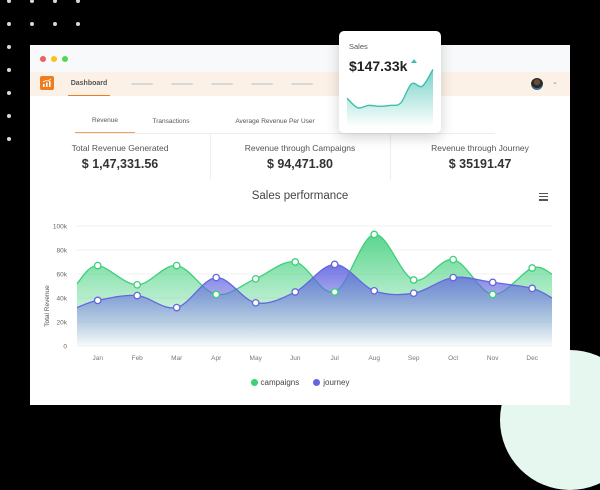 This screenshot has height=490, width=600. I want to click on app-logo-icon, so click(47, 83).